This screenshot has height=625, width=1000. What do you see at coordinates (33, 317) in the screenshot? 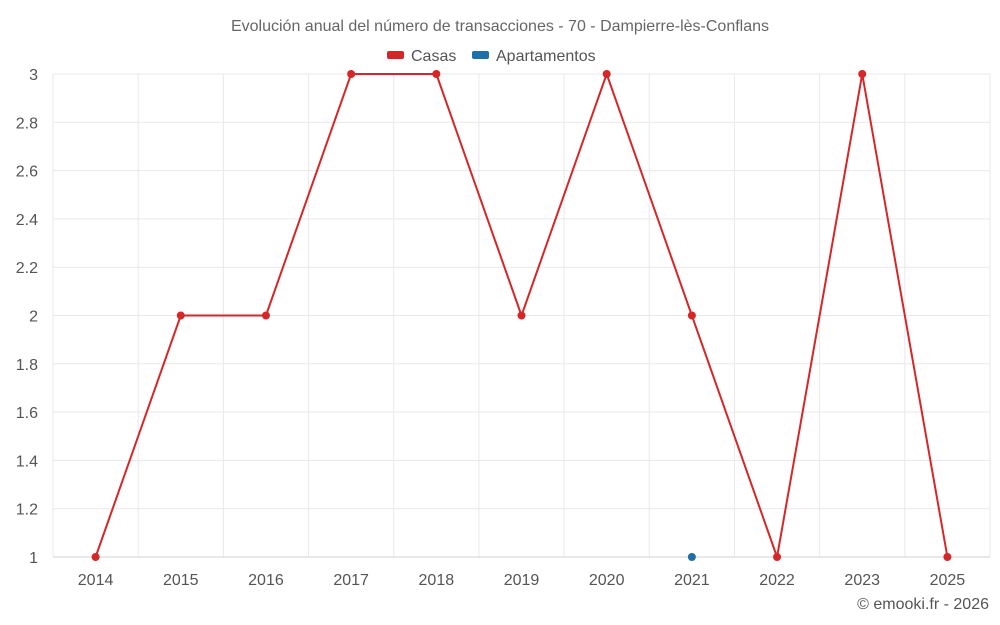
I see `y-tick-label: 2` at bounding box center [33, 317].